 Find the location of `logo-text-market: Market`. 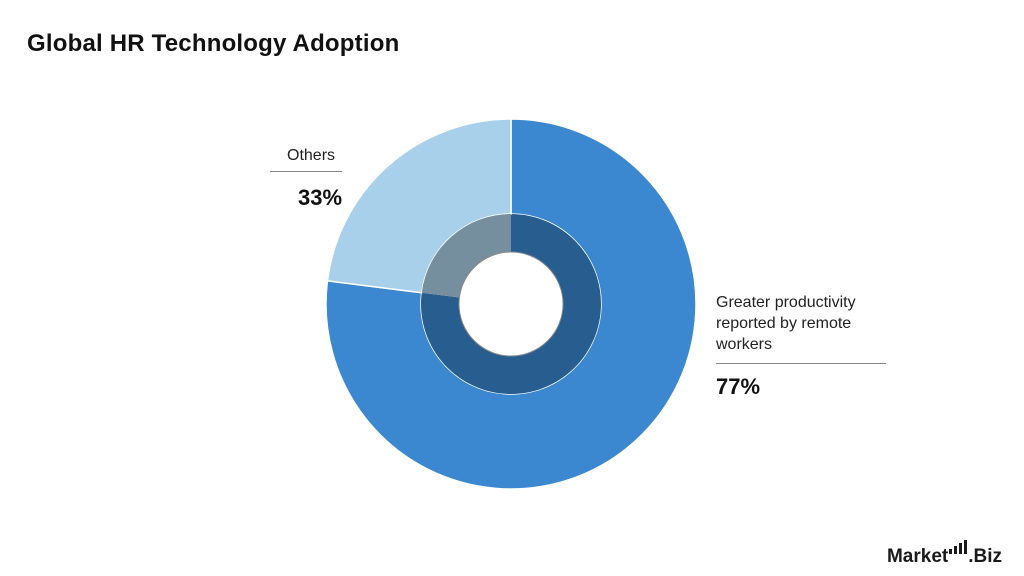

logo-text-market: Market is located at coordinates (917, 556).